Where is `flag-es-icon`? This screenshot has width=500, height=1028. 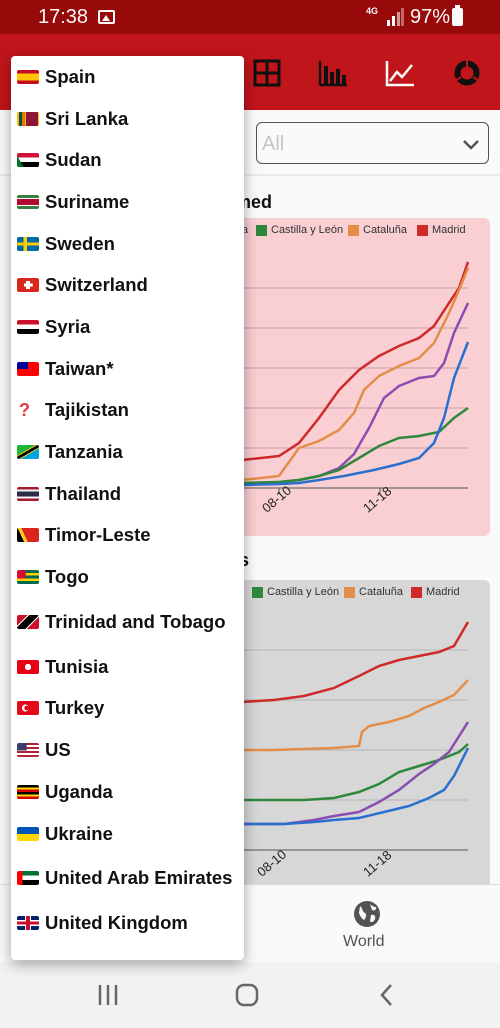
flag-es-icon is located at coordinates (28, 77).